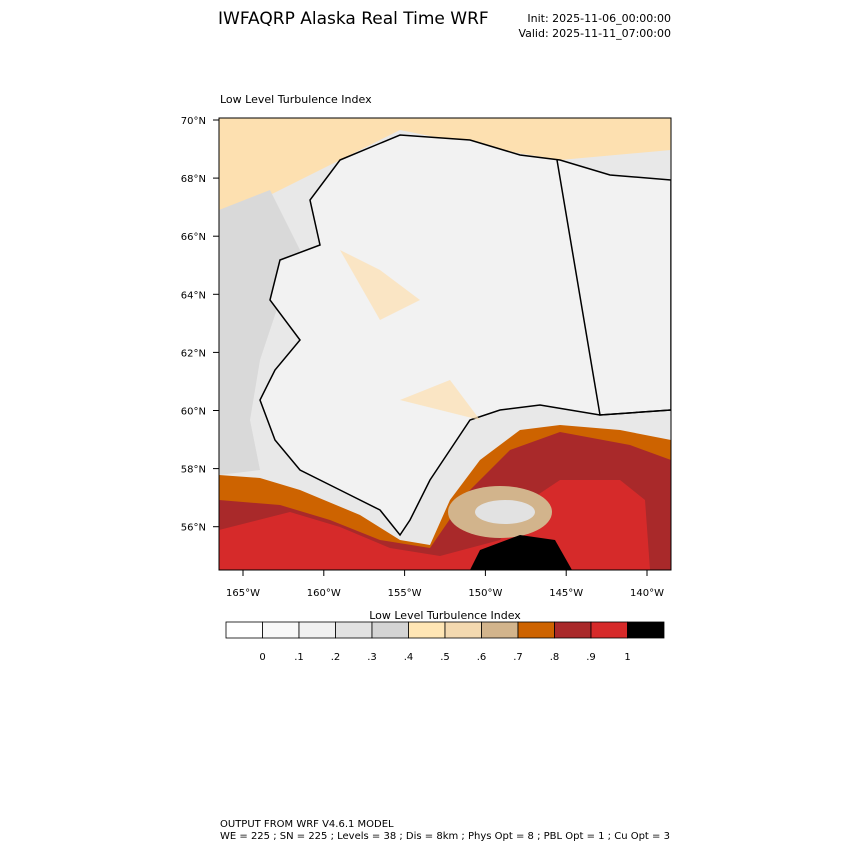 The width and height of the screenshot is (850, 854). Describe the element at coordinates (445, 615) in the screenshot. I see `colorbar-title: Low Level Turbulence Index` at that location.